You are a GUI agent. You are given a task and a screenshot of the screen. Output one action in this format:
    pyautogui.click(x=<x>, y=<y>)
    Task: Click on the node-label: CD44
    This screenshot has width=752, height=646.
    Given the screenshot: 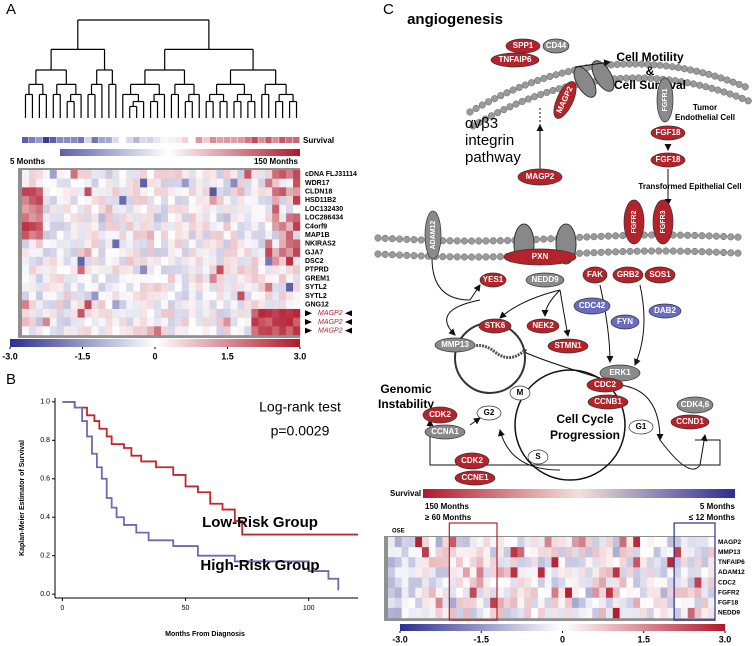 What is the action you would take?
    pyautogui.click(x=556, y=45)
    